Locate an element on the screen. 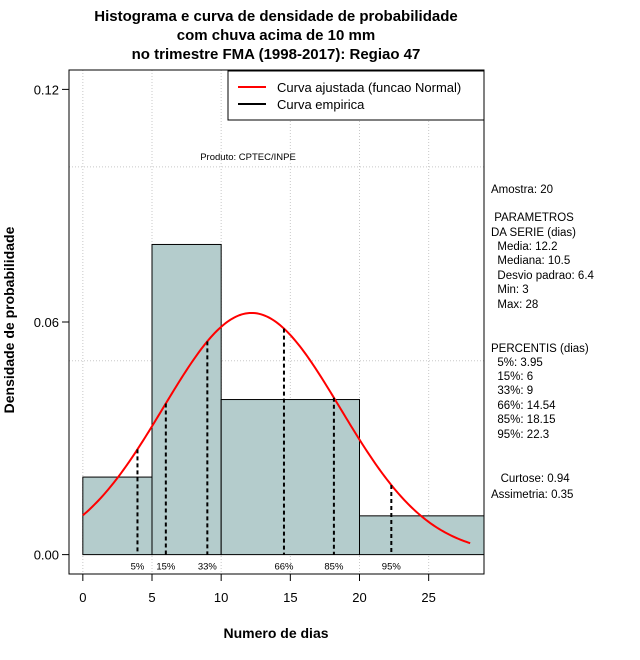 The width and height of the screenshot is (640, 660). title-line: no trimestre FMA (1998-2017): Regiao 47 is located at coordinates (276, 54).